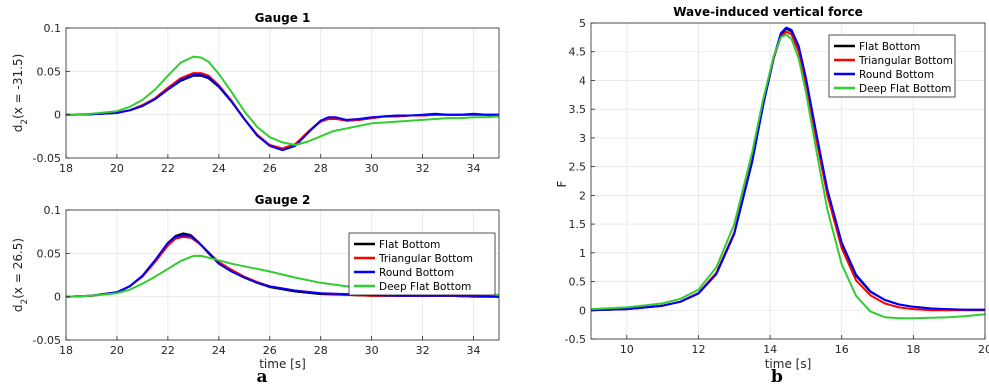  Describe the element at coordinates (627, 349) in the screenshot. I see `x-tick-label: 10` at that location.